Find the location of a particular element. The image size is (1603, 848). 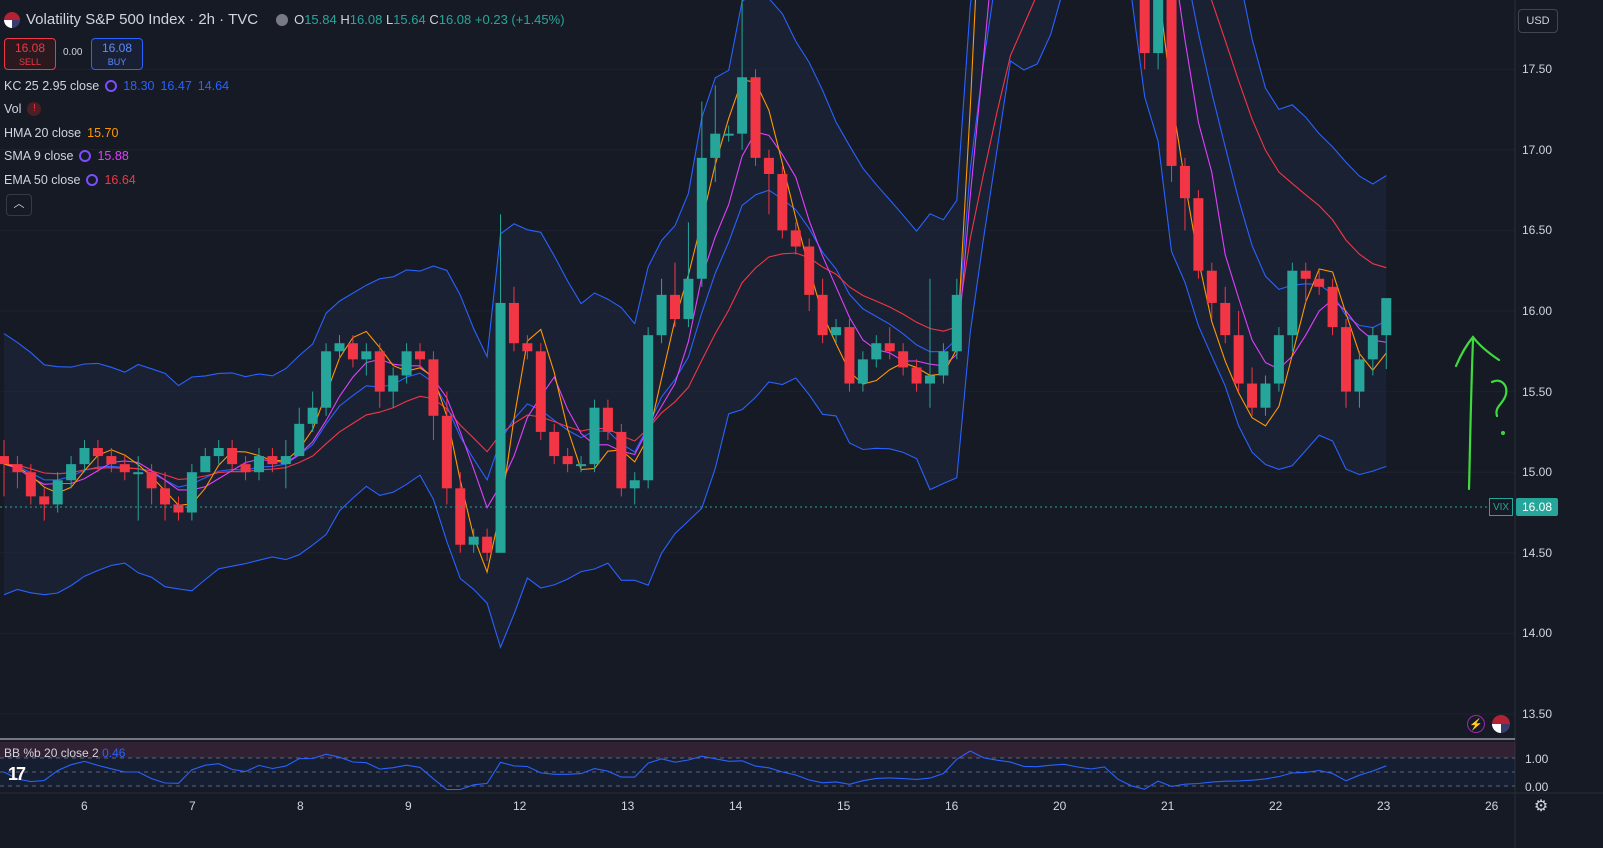

time-axis-label: 26 is located at coordinates (1492, 806).